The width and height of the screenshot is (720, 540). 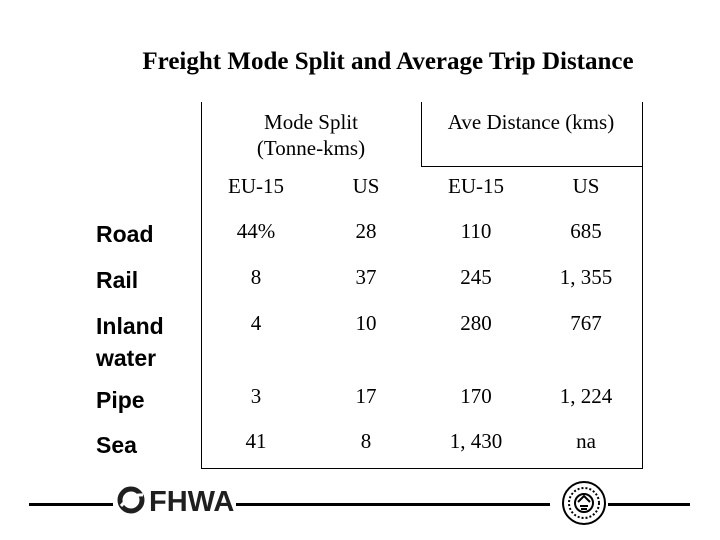 What do you see at coordinates (256, 441) in the screenshot?
I see `cell-sea-eu15-split: 41` at bounding box center [256, 441].